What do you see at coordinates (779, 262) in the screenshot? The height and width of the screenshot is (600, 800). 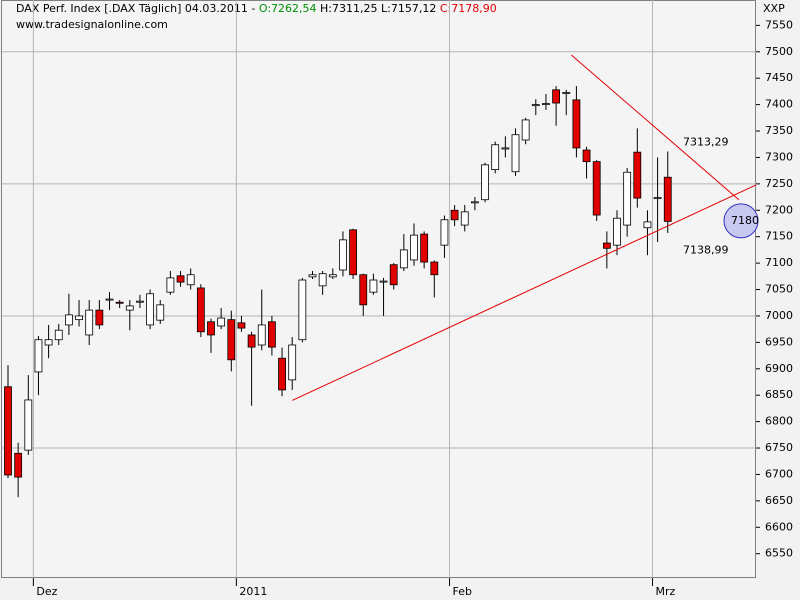 I see `y-tick-label: 7100` at bounding box center [779, 262].